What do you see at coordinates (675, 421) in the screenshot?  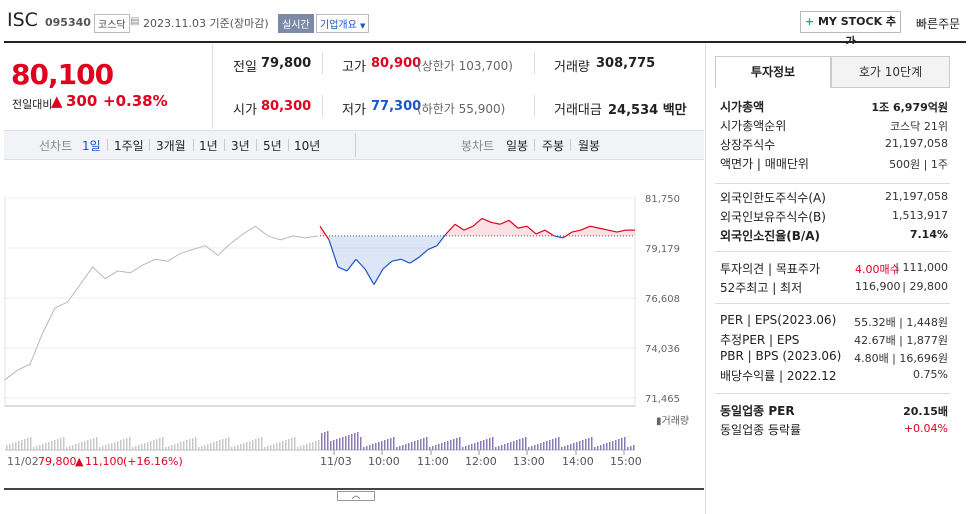 I see `volume-legend-label: 거래량` at bounding box center [675, 421].